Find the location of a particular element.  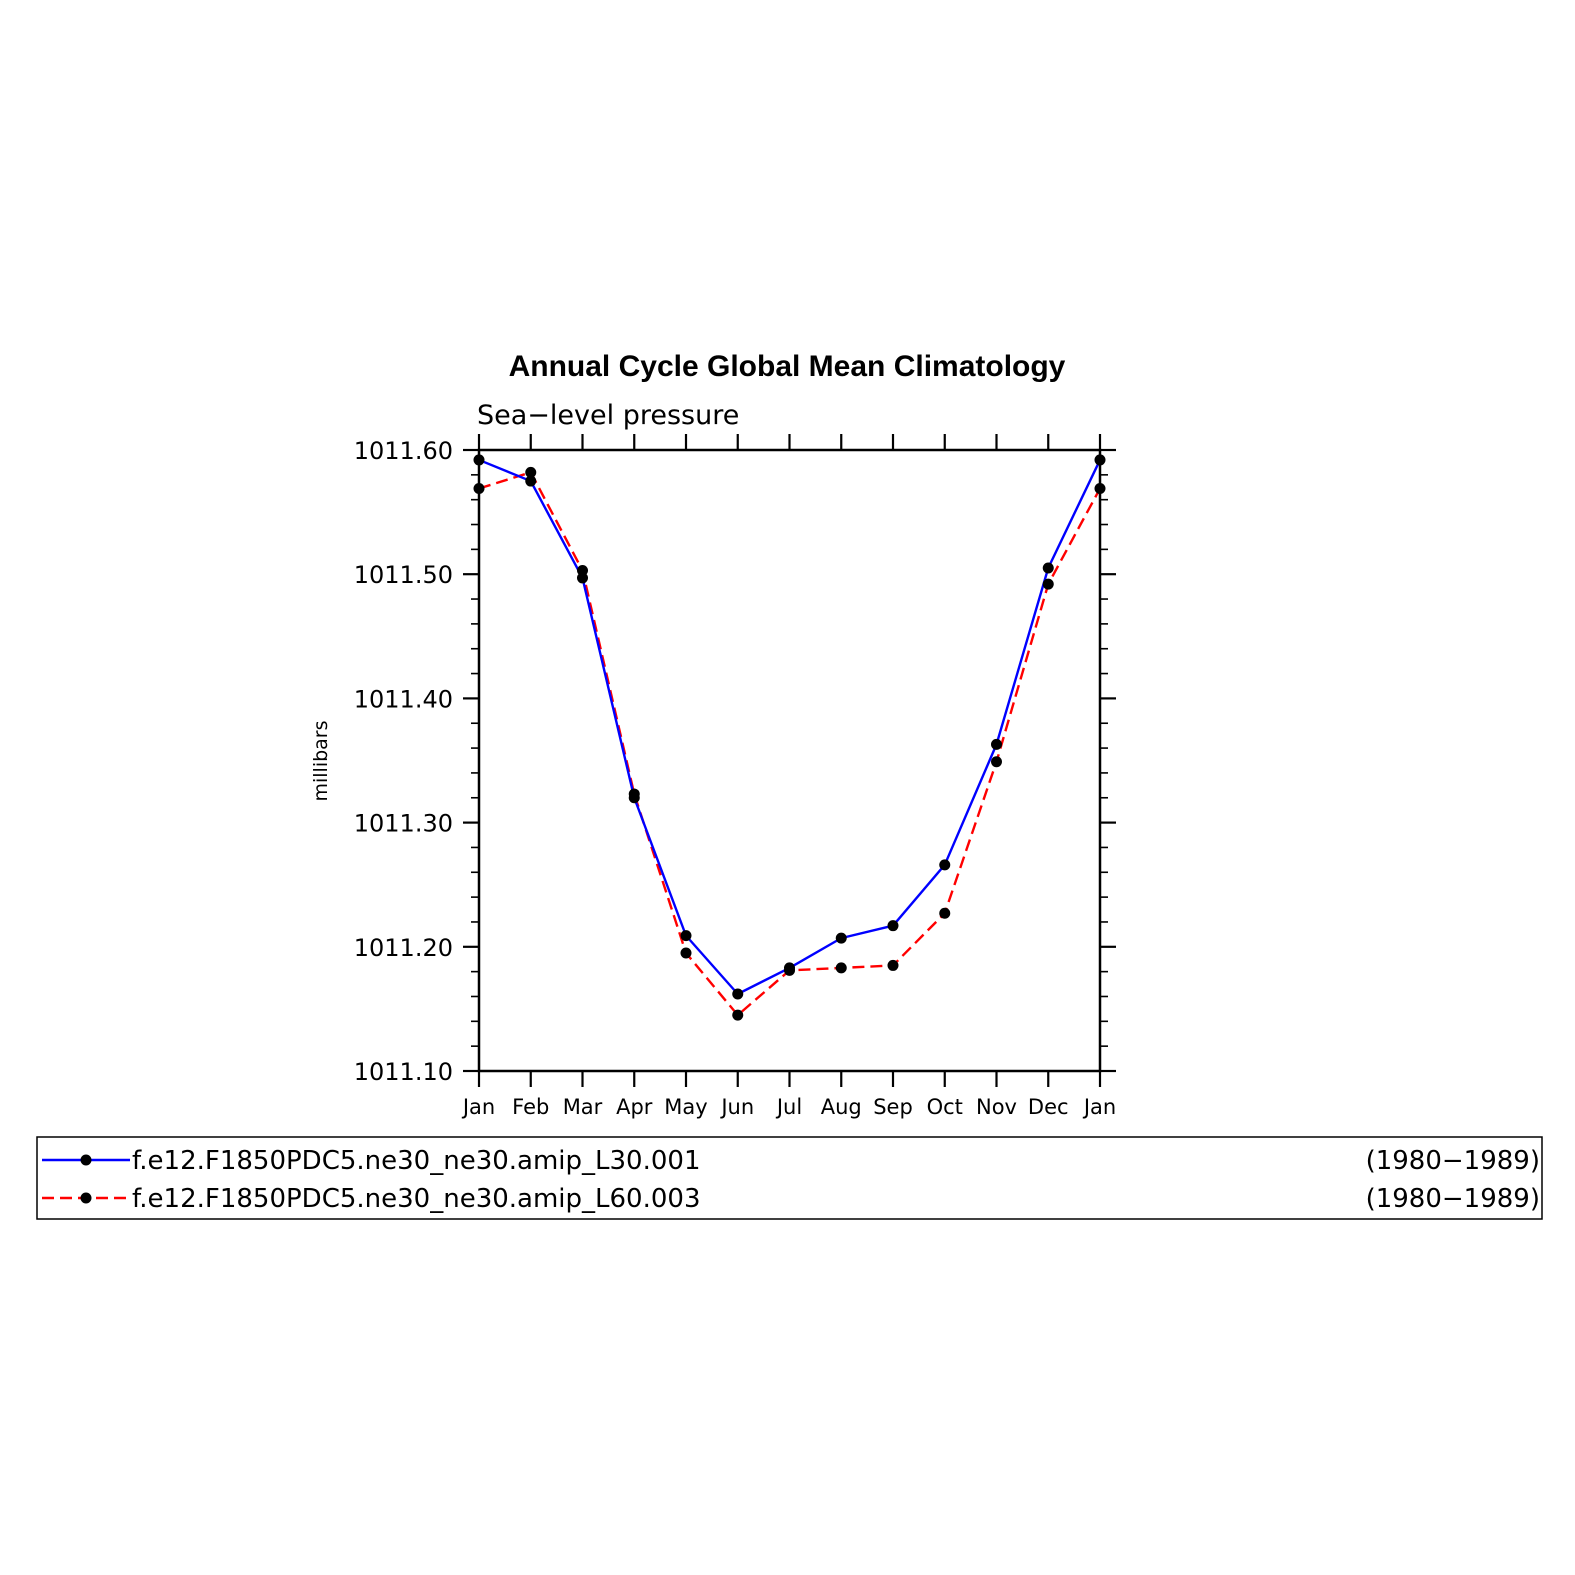

plot-series is located at coordinates (789, 737).